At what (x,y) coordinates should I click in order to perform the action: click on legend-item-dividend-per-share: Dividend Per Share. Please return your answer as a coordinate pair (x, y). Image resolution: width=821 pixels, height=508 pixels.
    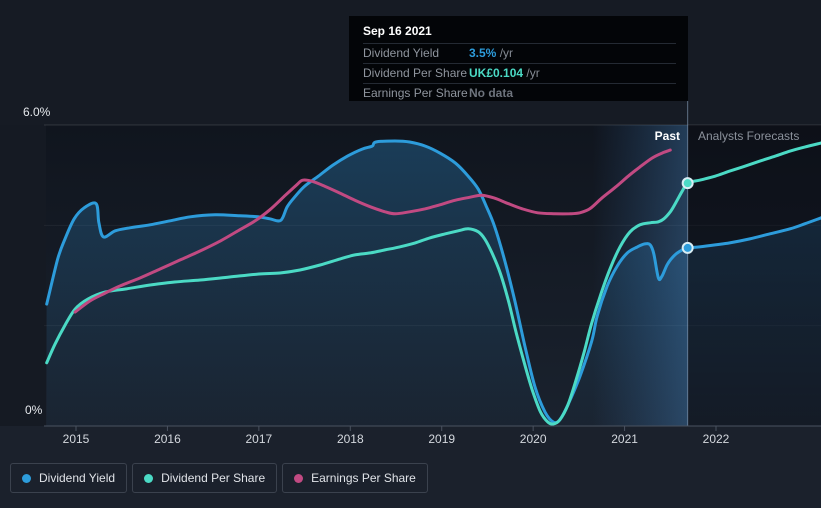
    Looking at the image, I should click on (205, 478).